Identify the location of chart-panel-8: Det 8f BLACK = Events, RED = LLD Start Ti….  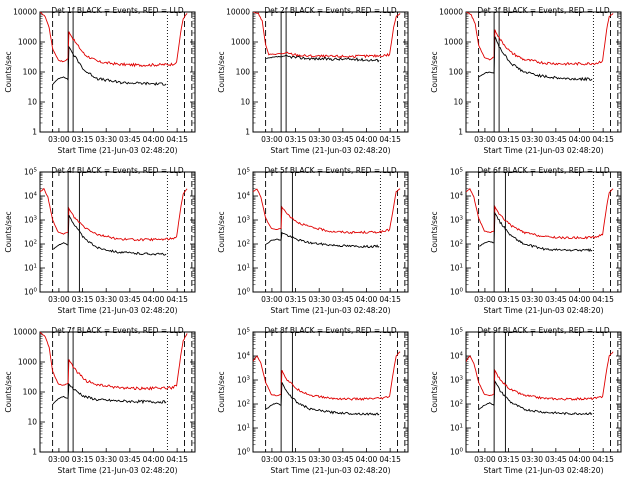
(313, 400).